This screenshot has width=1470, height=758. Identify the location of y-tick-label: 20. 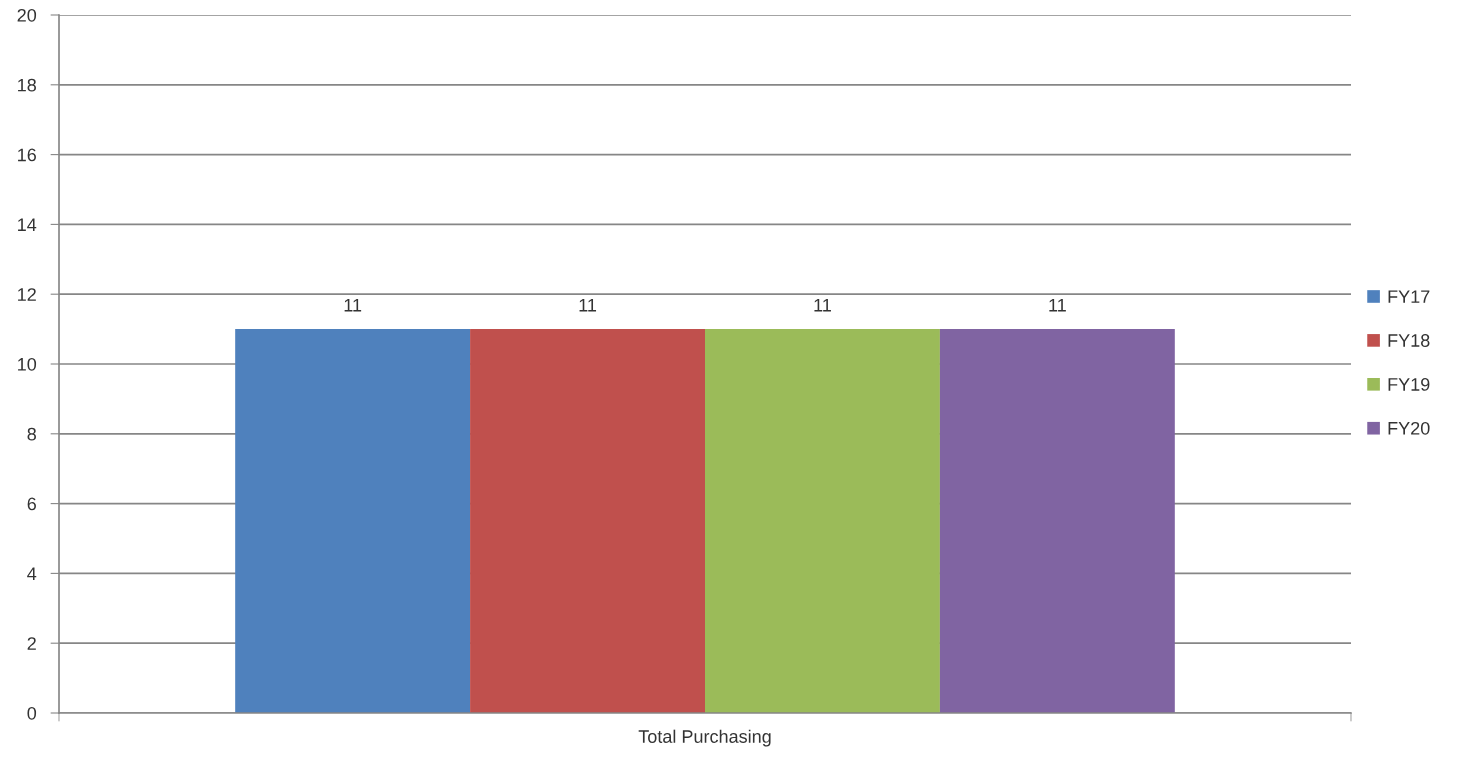
(27, 15).